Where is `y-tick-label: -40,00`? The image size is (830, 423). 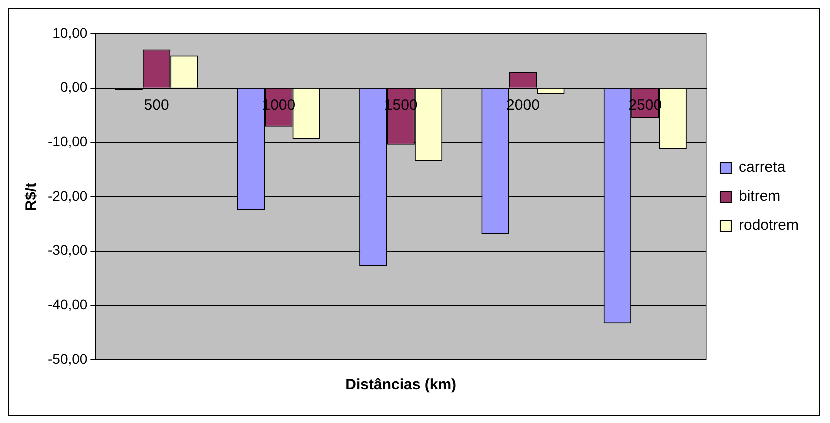 y-tick-label: -40,00 is located at coordinates (68, 304).